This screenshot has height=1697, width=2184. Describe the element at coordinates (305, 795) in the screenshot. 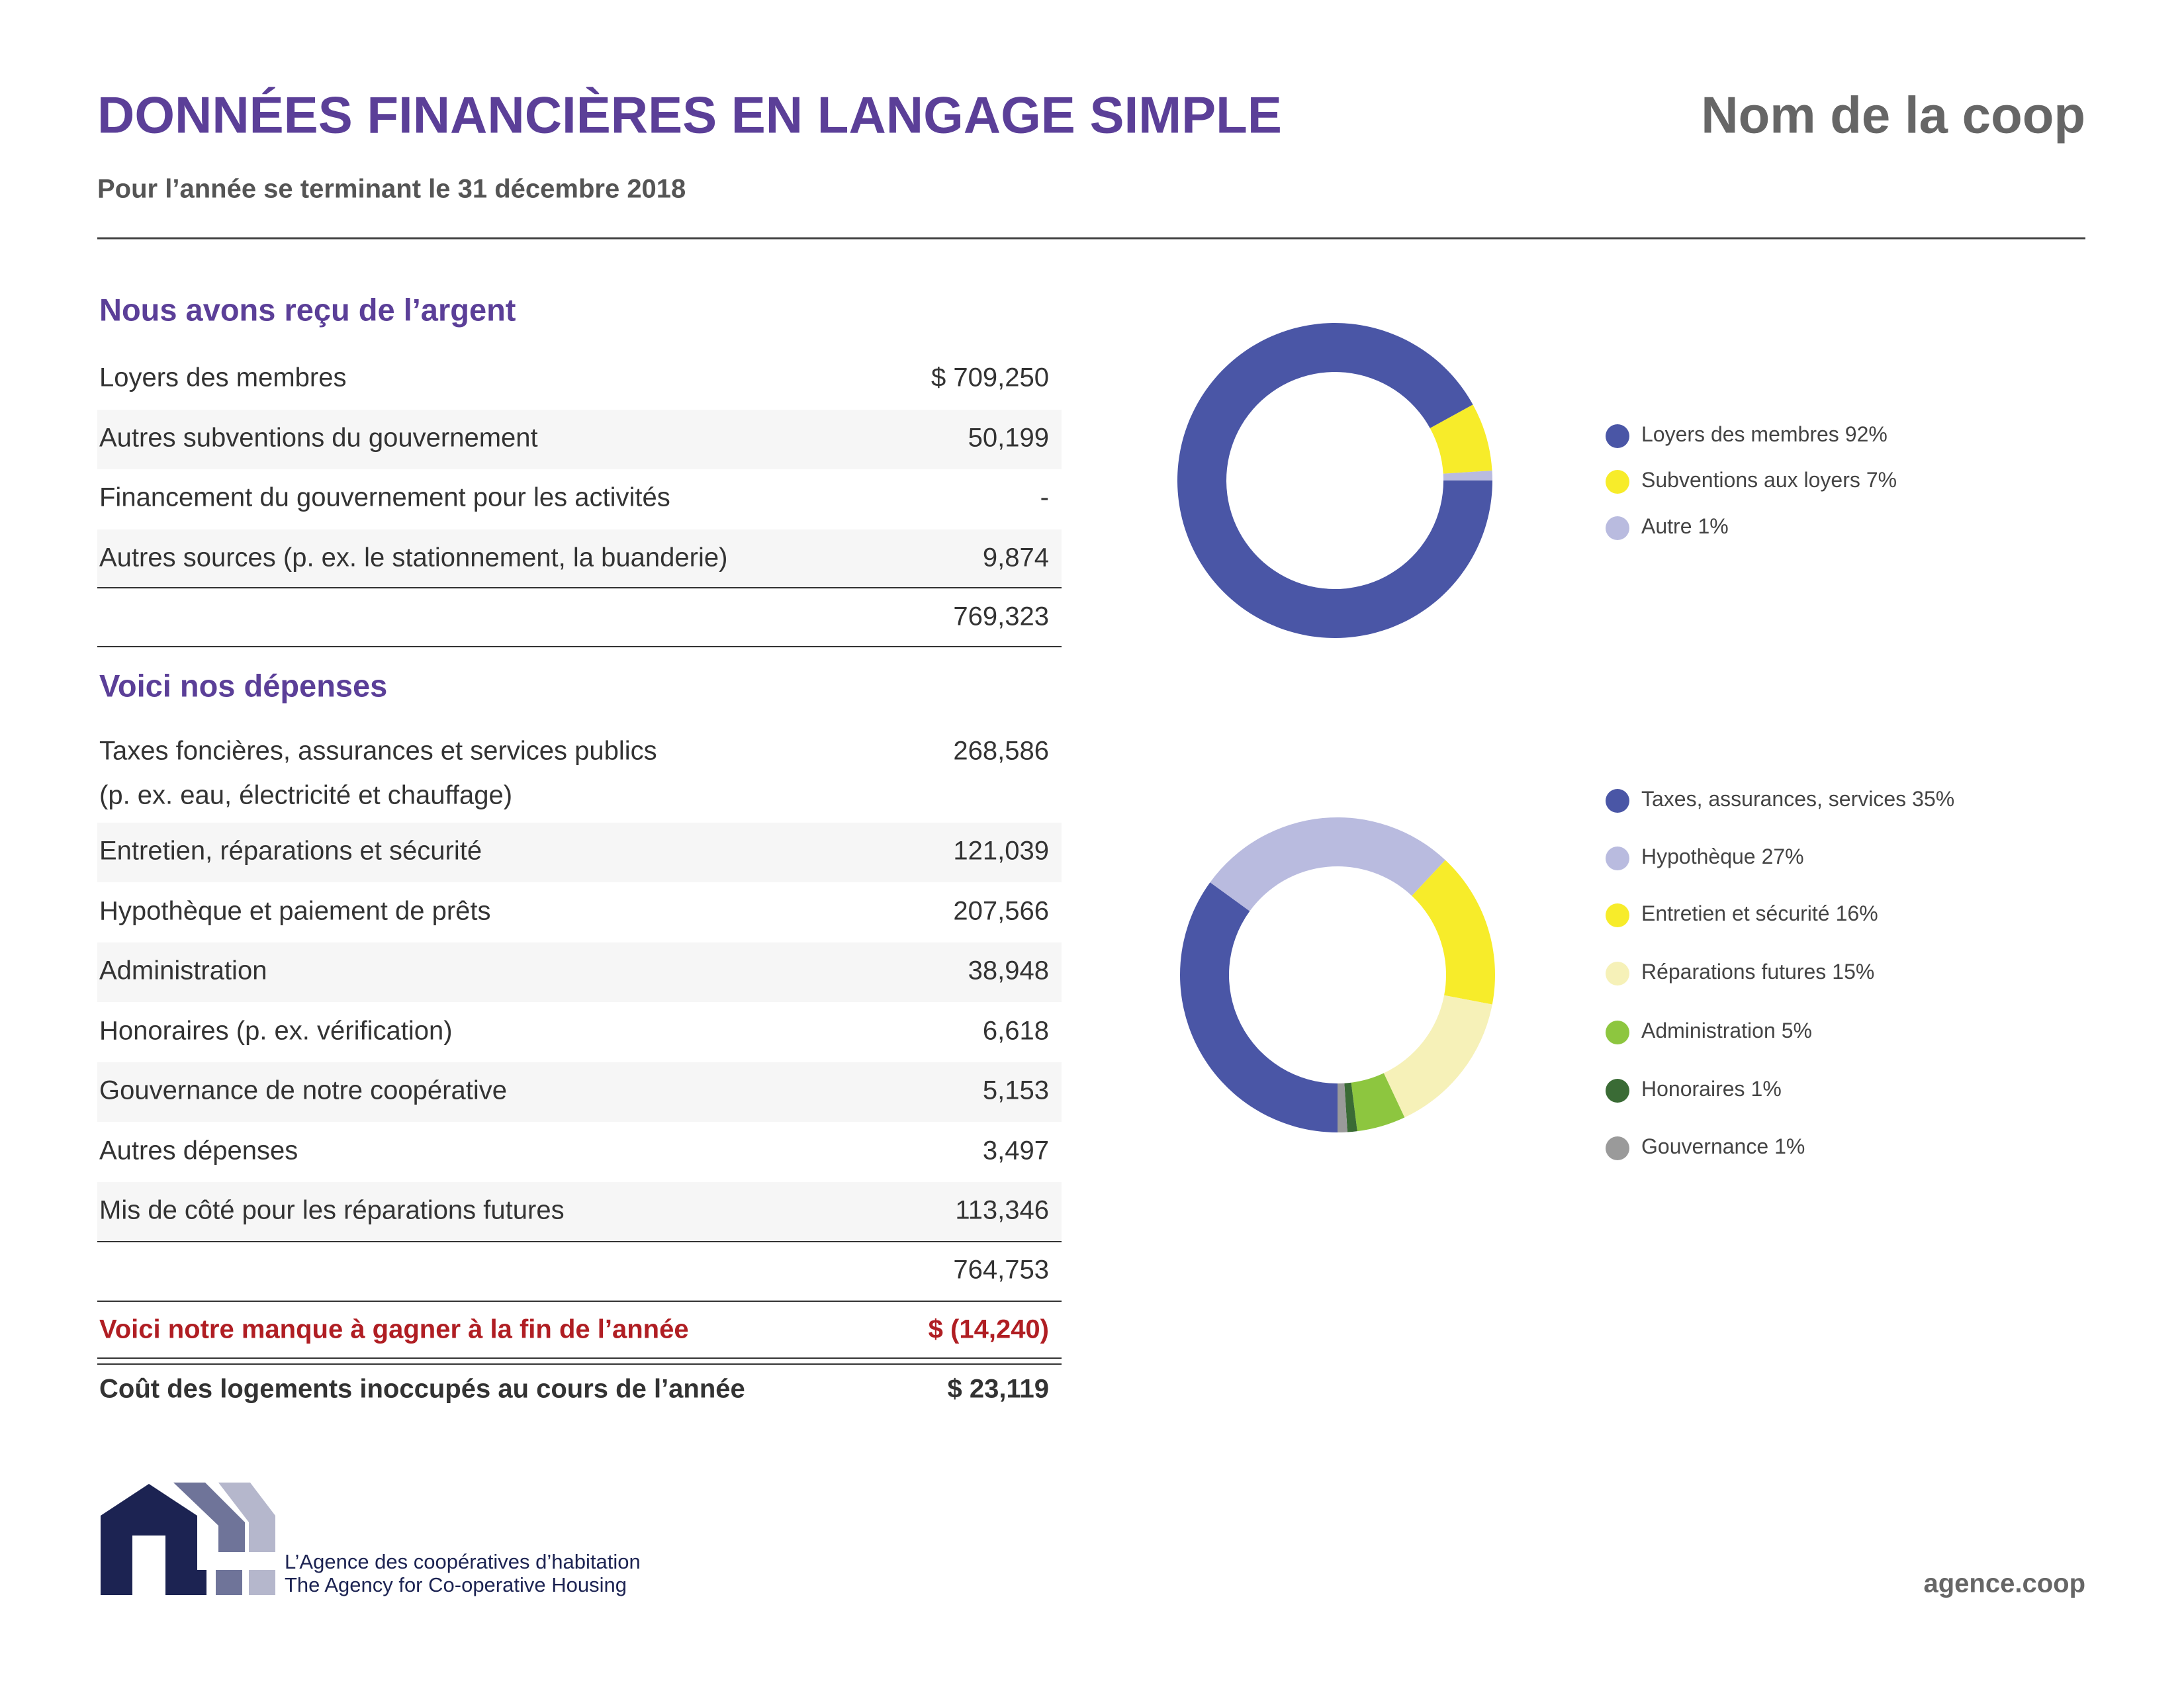

I see `row-label: (p. ex. eau, électricité et chauffage)` at that location.